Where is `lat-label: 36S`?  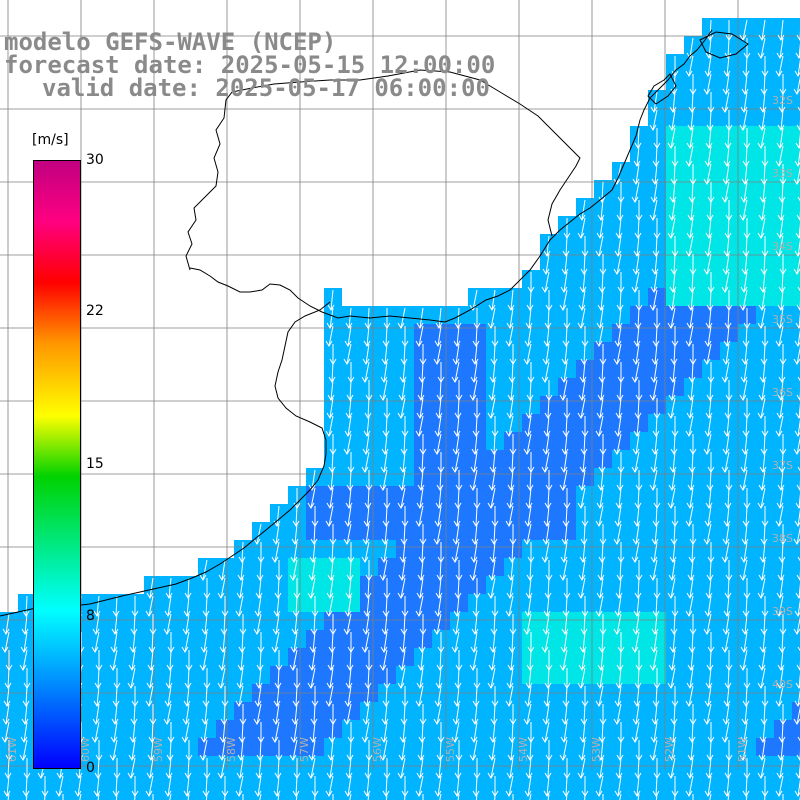
lat-label: 36S is located at coordinates (782, 392).